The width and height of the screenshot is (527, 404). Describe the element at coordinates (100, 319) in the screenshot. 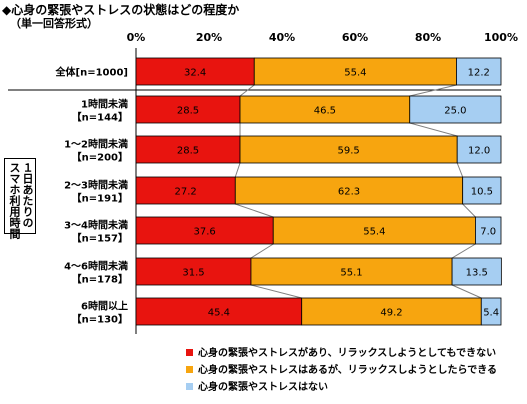

I see `category-n-label: 【n=130】` at that location.